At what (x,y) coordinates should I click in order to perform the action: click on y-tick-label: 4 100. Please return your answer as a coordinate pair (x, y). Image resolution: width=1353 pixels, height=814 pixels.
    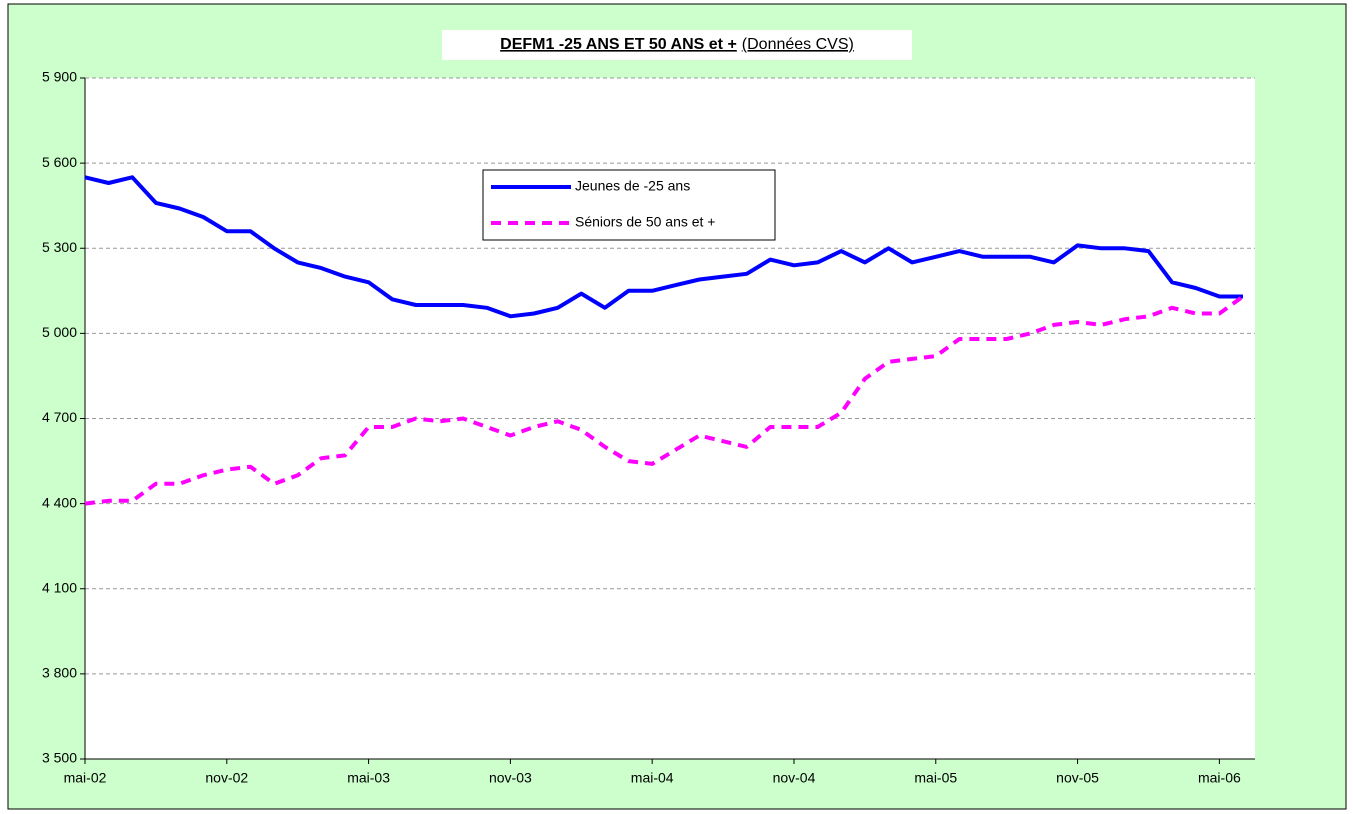
    Looking at the image, I should click on (59, 587).